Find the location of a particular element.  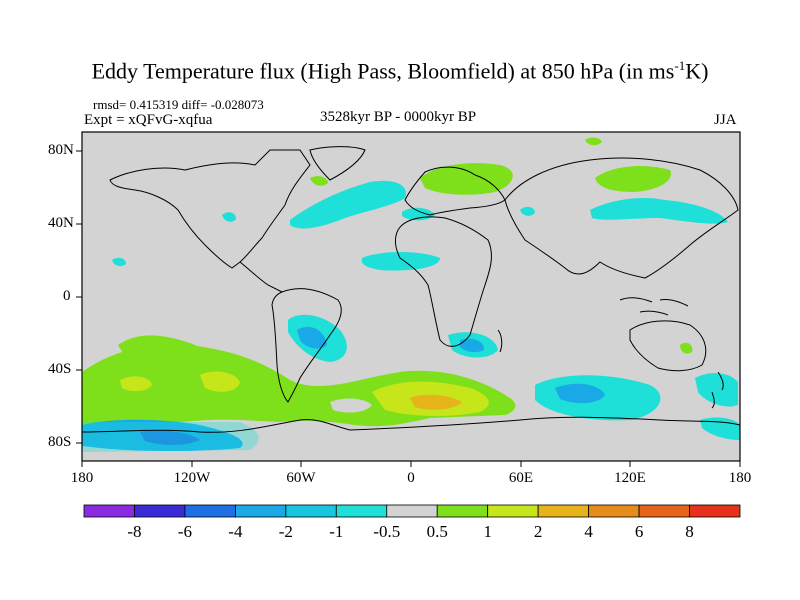

colorbar-level-label: -4 is located at coordinates (235, 531).